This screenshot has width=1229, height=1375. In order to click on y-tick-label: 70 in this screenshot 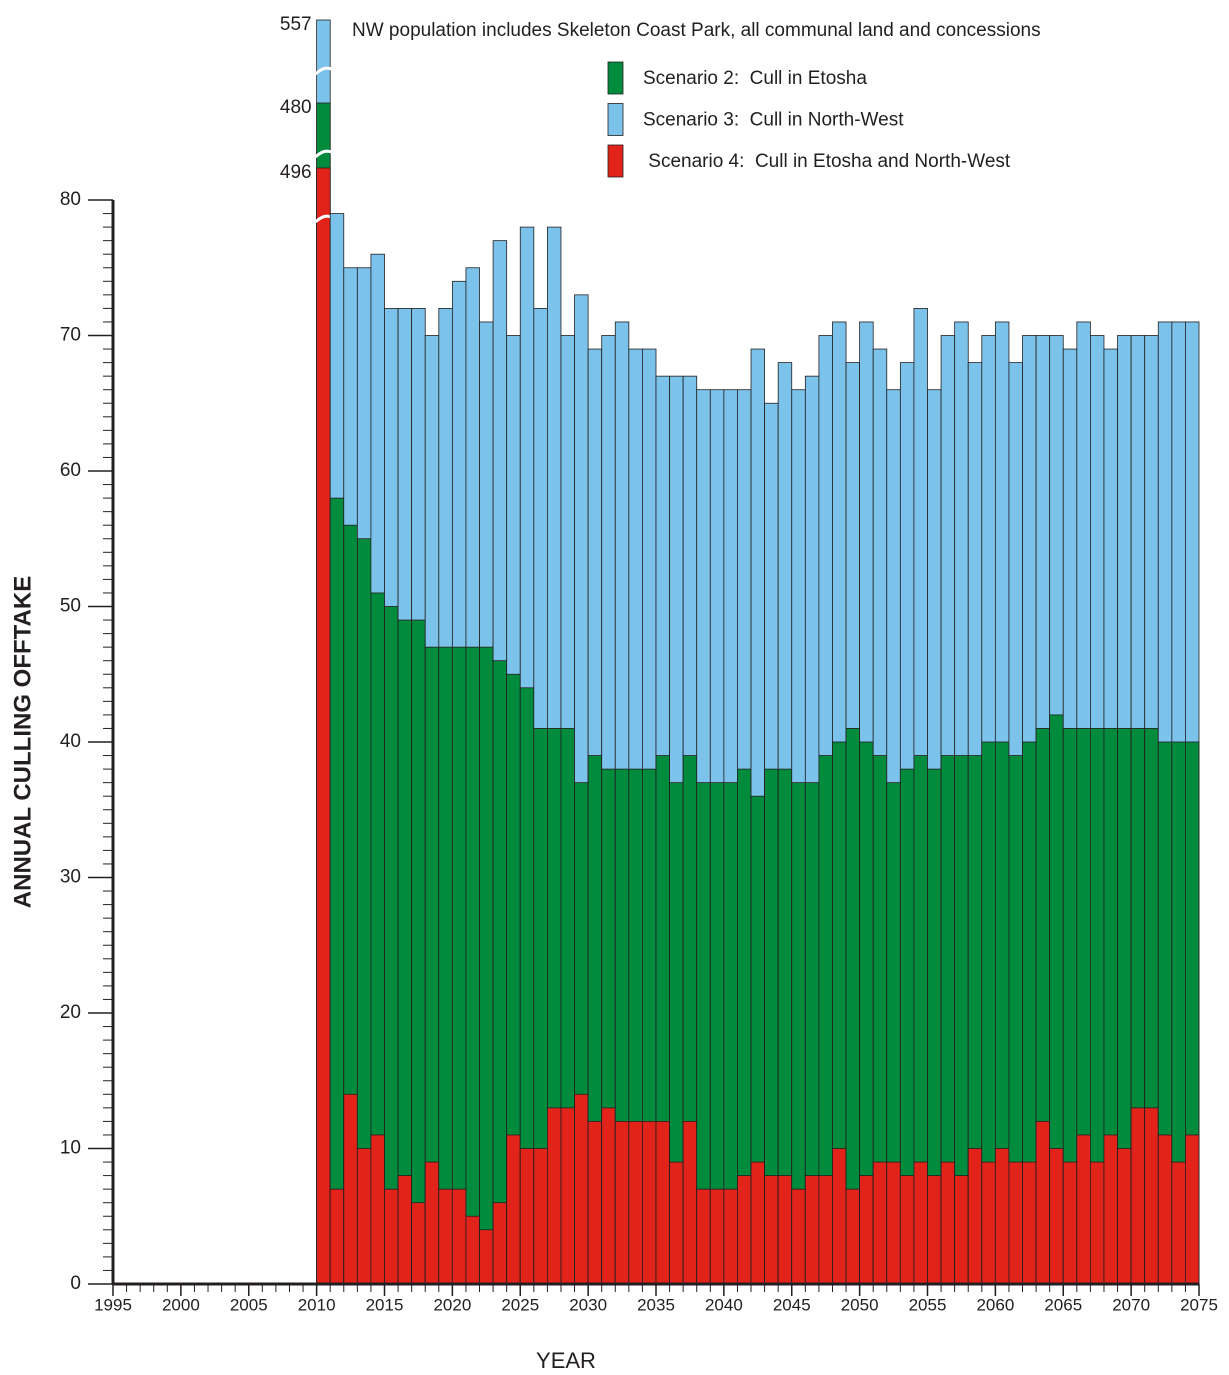, I will do `click(70, 335)`.